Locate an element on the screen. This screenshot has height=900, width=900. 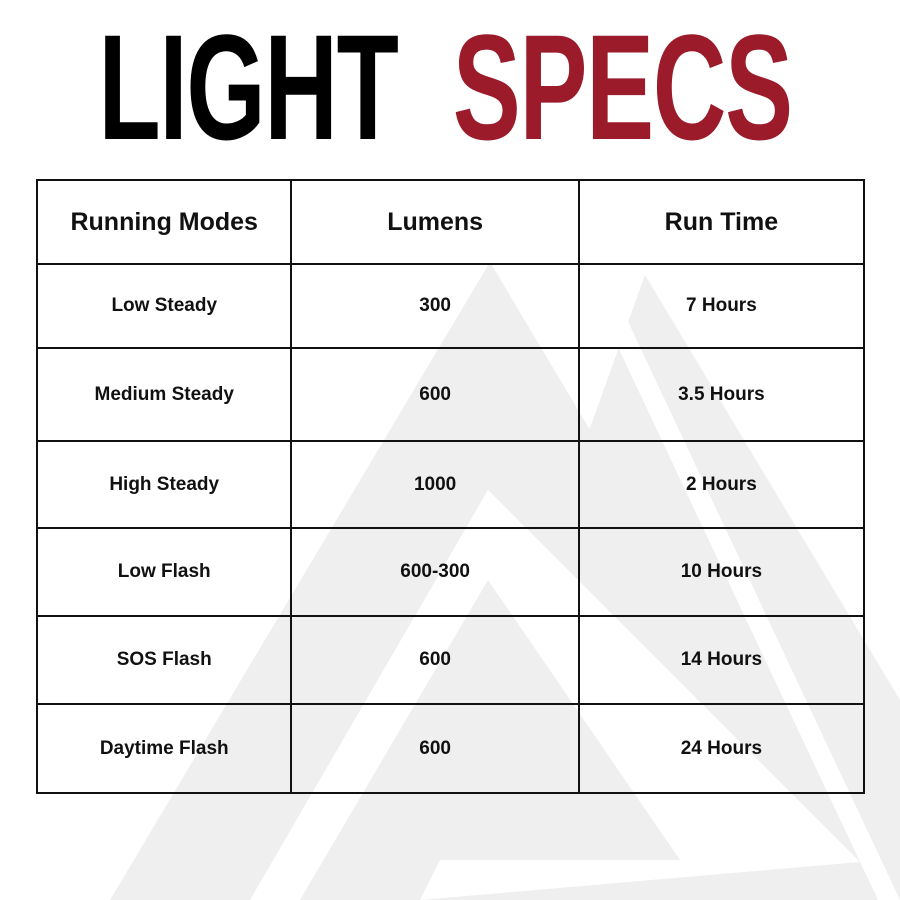
table-row: High Steady 1000 2 Hours is located at coordinates (450, 484).